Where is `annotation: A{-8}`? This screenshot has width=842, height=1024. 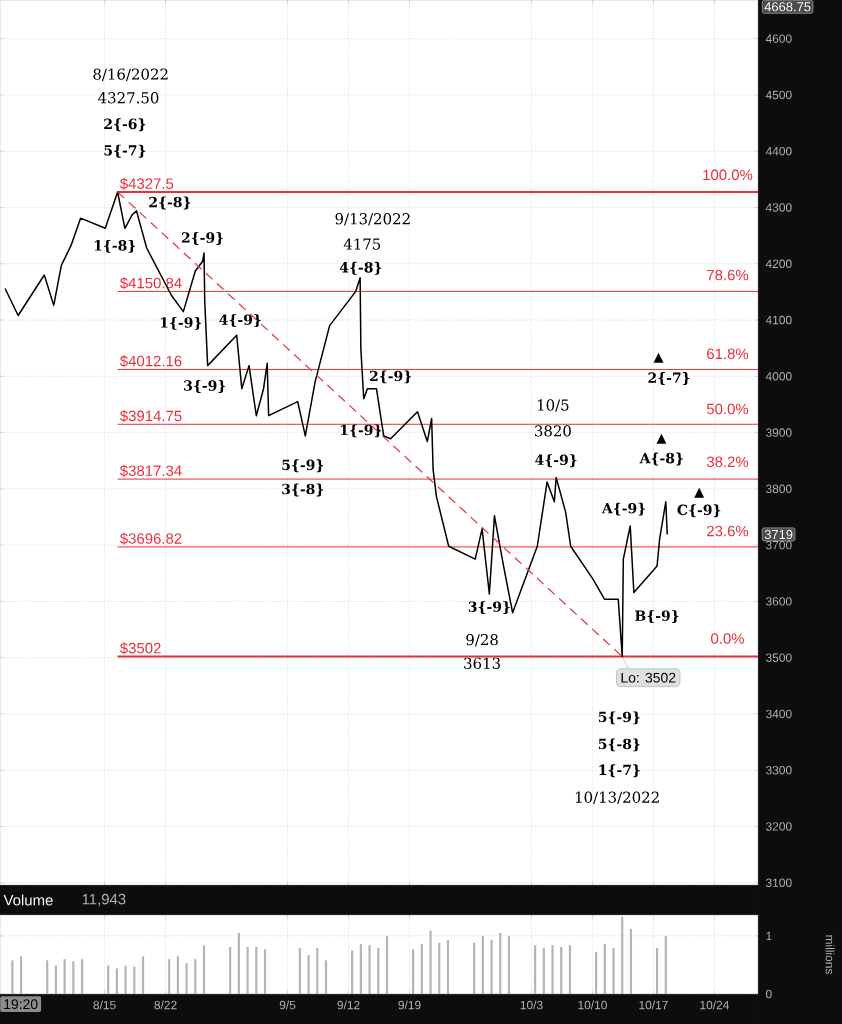 annotation: A{-8} is located at coordinates (661, 459).